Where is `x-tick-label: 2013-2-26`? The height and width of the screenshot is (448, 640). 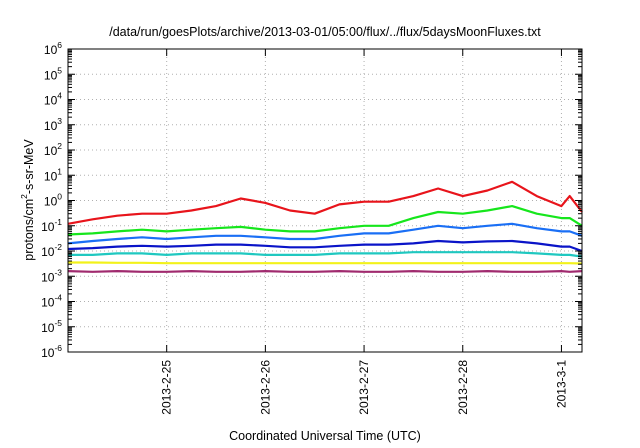
x-tick-label: 2013-2-26 is located at coordinates (265, 387).